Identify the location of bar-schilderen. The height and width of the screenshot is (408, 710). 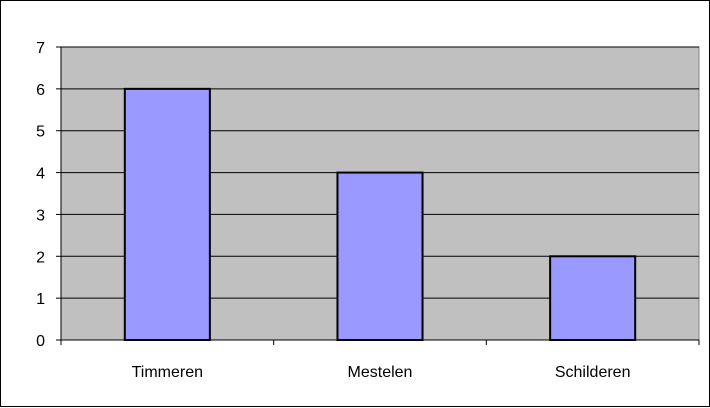
(593, 298).